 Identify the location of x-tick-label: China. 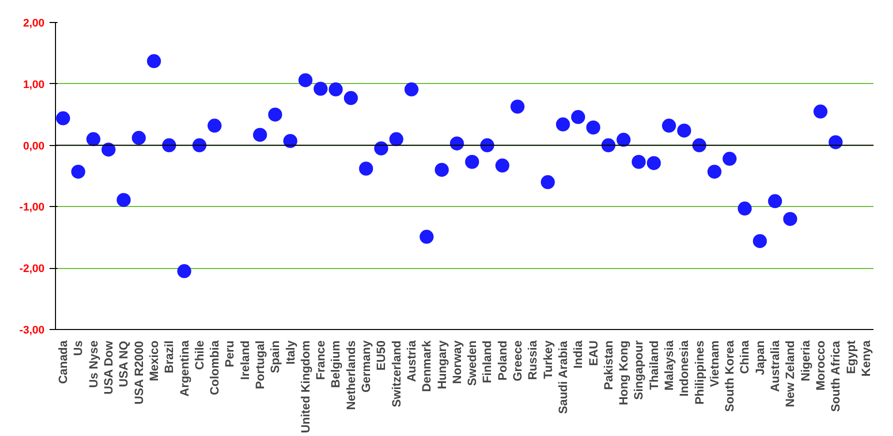
(745, 357).